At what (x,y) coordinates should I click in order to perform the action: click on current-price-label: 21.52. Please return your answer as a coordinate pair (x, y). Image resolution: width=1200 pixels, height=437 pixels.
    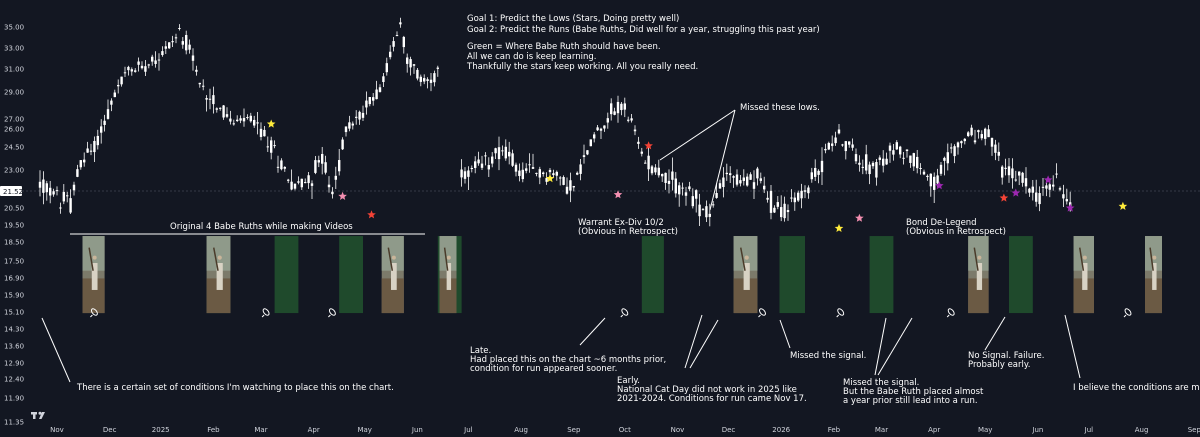
    Looking at the image, I should click on (11, 191).